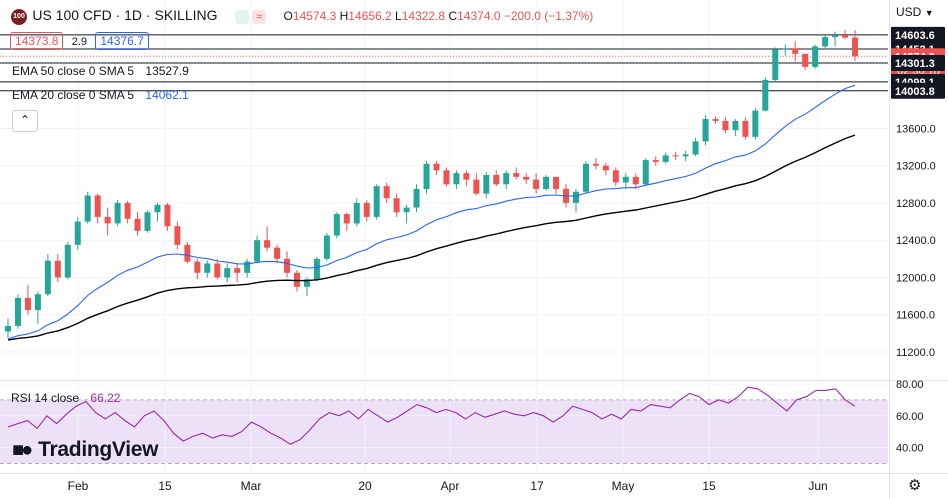  What do you see at coordinates (167, 95) in the screenshot?
I see `ema20-value: 14062.1` at bounding box center [167, 95].